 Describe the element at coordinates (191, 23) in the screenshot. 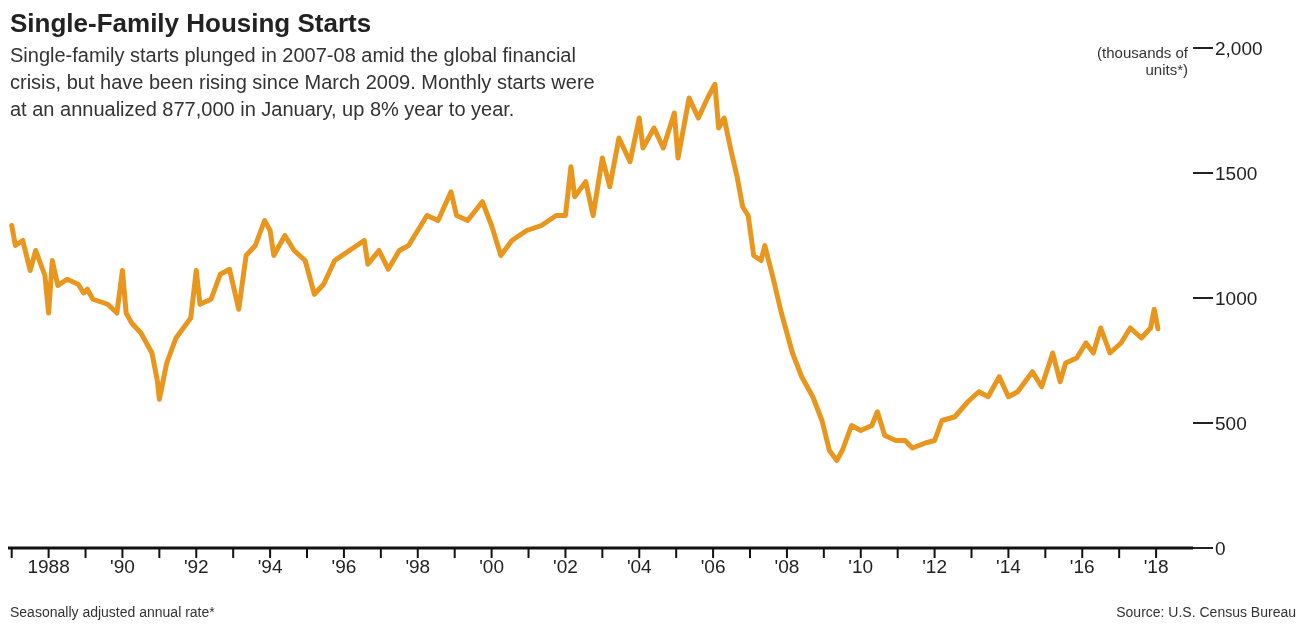

I see `chart-title: Single-Family Housing Starts` at that location.